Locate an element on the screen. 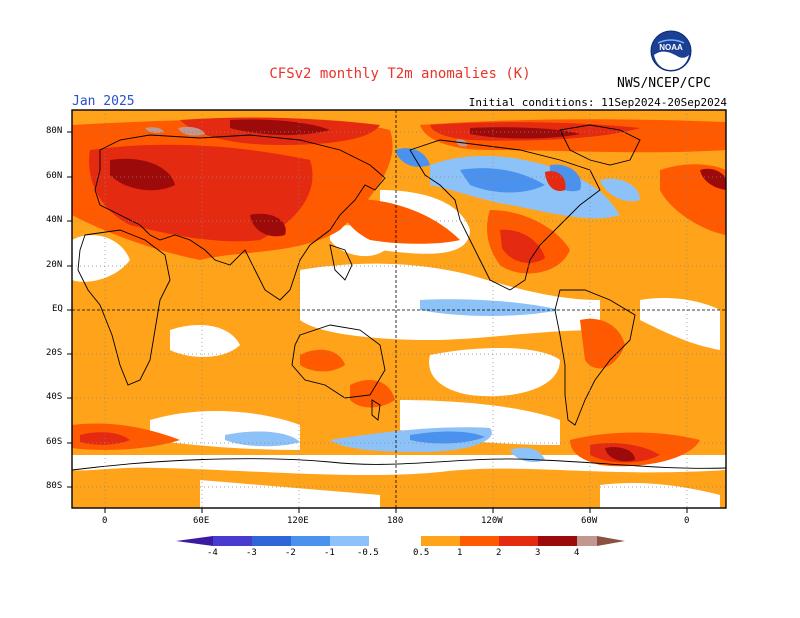 This screenshot has width=800, height=618. lon-label-60e: 60E is located at coordinates (201, 521).